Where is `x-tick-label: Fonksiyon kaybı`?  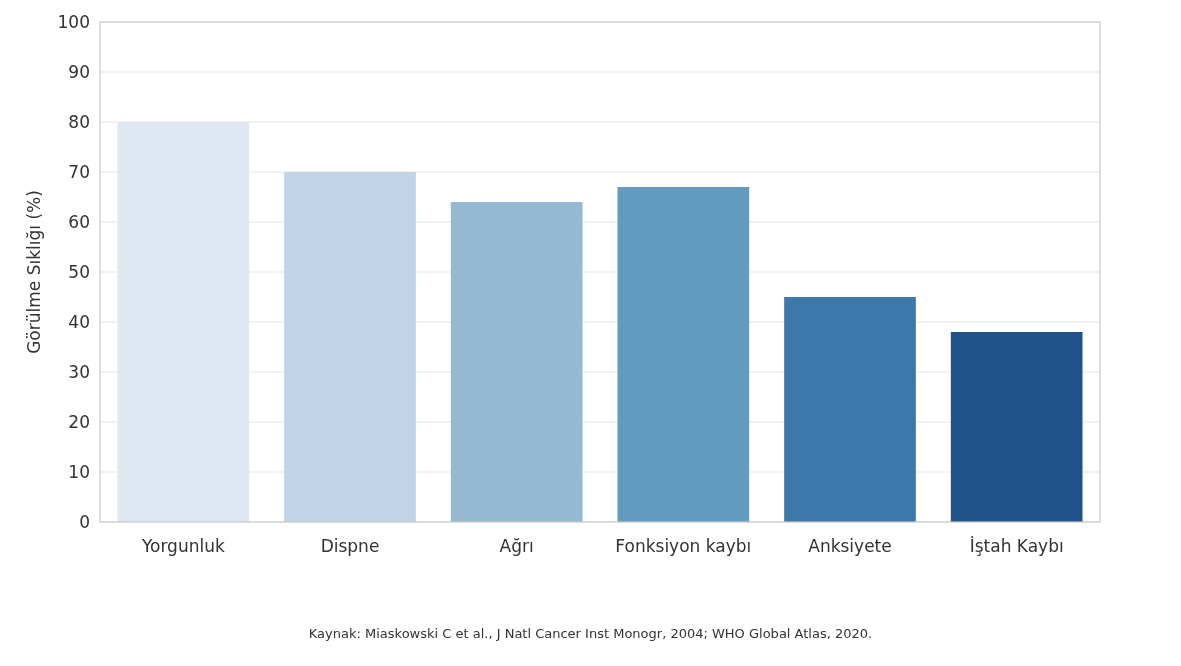
x-tick-label: Fonksiyon kaybı is located at coordinates (683, 546).